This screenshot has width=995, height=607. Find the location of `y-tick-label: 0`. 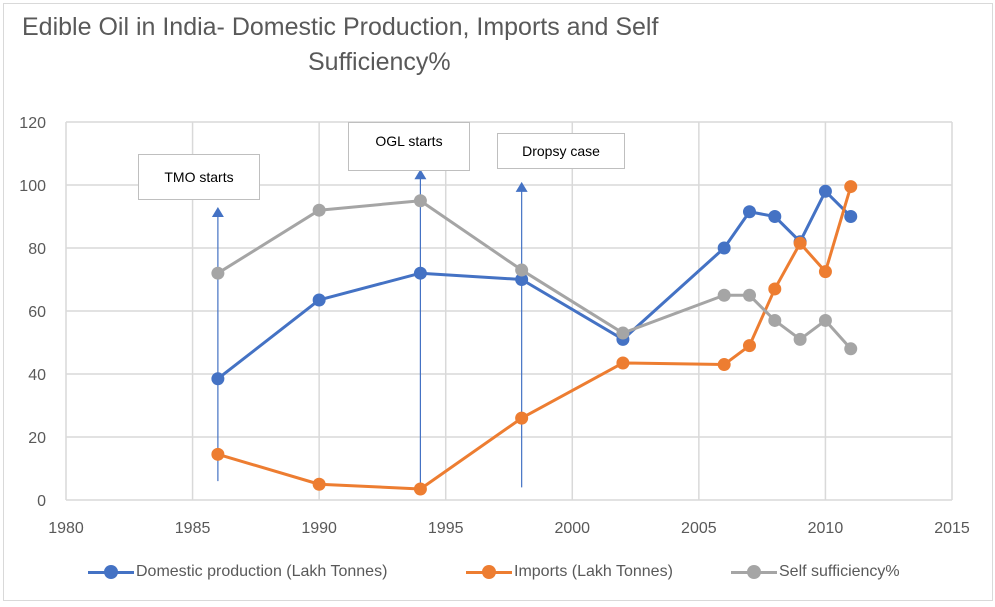

y-tick-label: 0 is located at coordinates (41, 501).